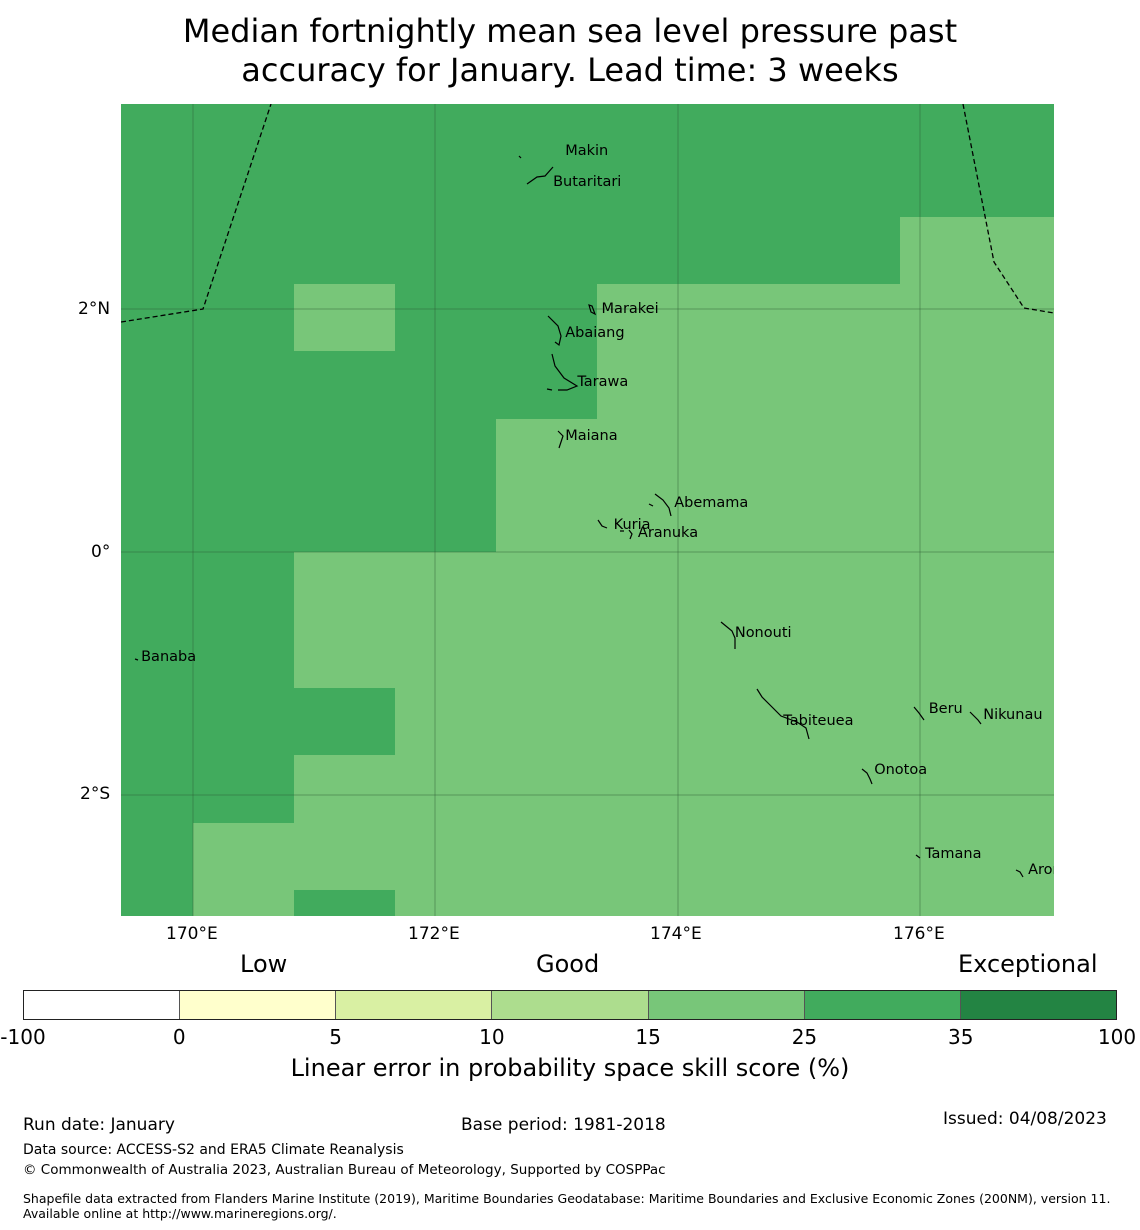  What do you see at coordinates (676, 934) in the screenshot?
I see `lon-tick-label: 174°E` at bounding box center [676, 934].